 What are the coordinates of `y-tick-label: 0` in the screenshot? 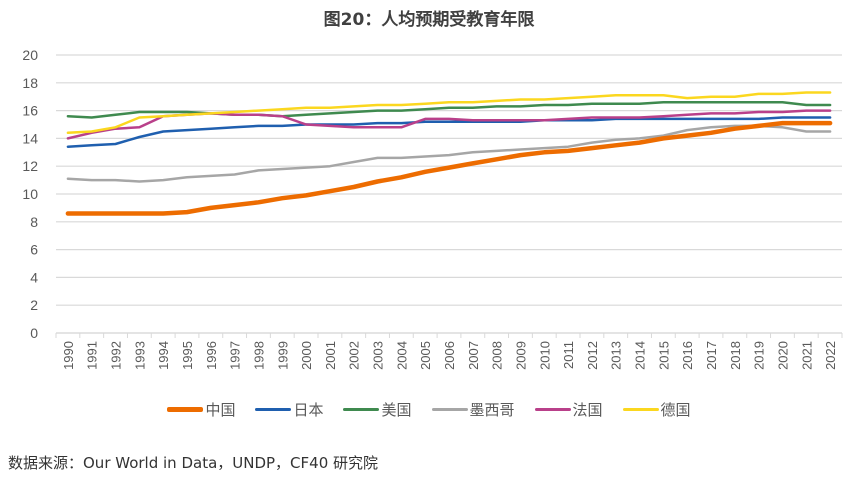 It's located at (34, 333).